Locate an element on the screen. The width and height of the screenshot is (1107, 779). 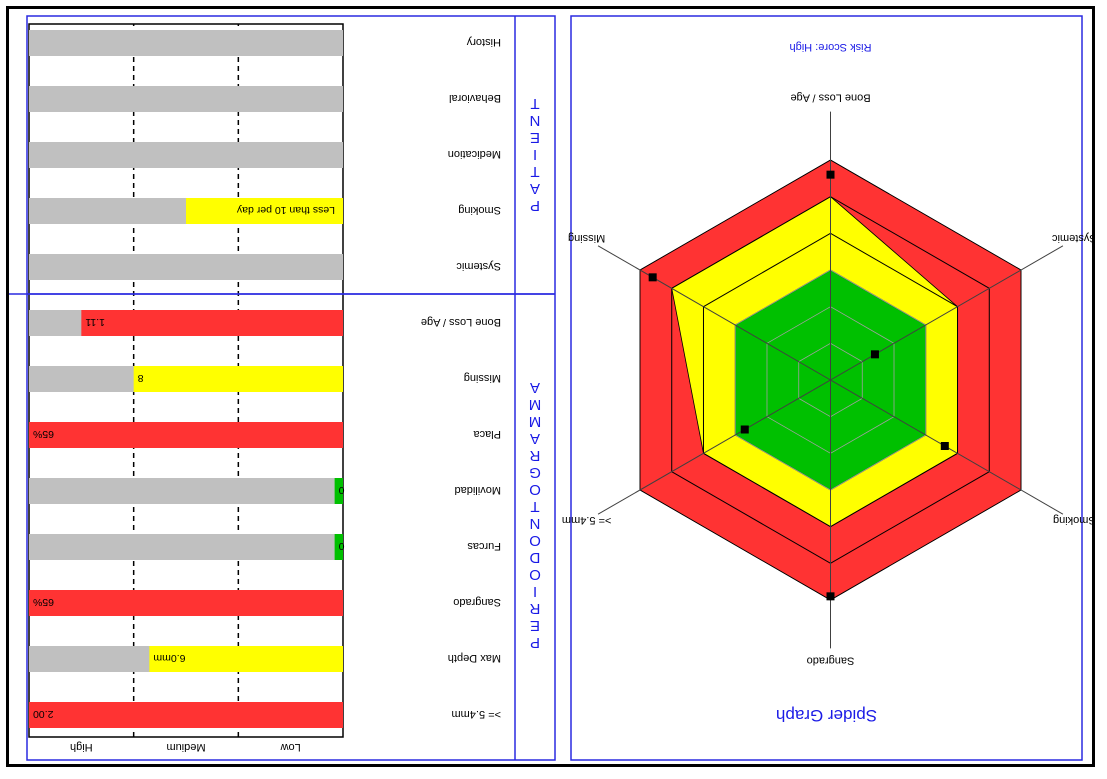
bar-category-label: History is located at coordinates (483, 42).